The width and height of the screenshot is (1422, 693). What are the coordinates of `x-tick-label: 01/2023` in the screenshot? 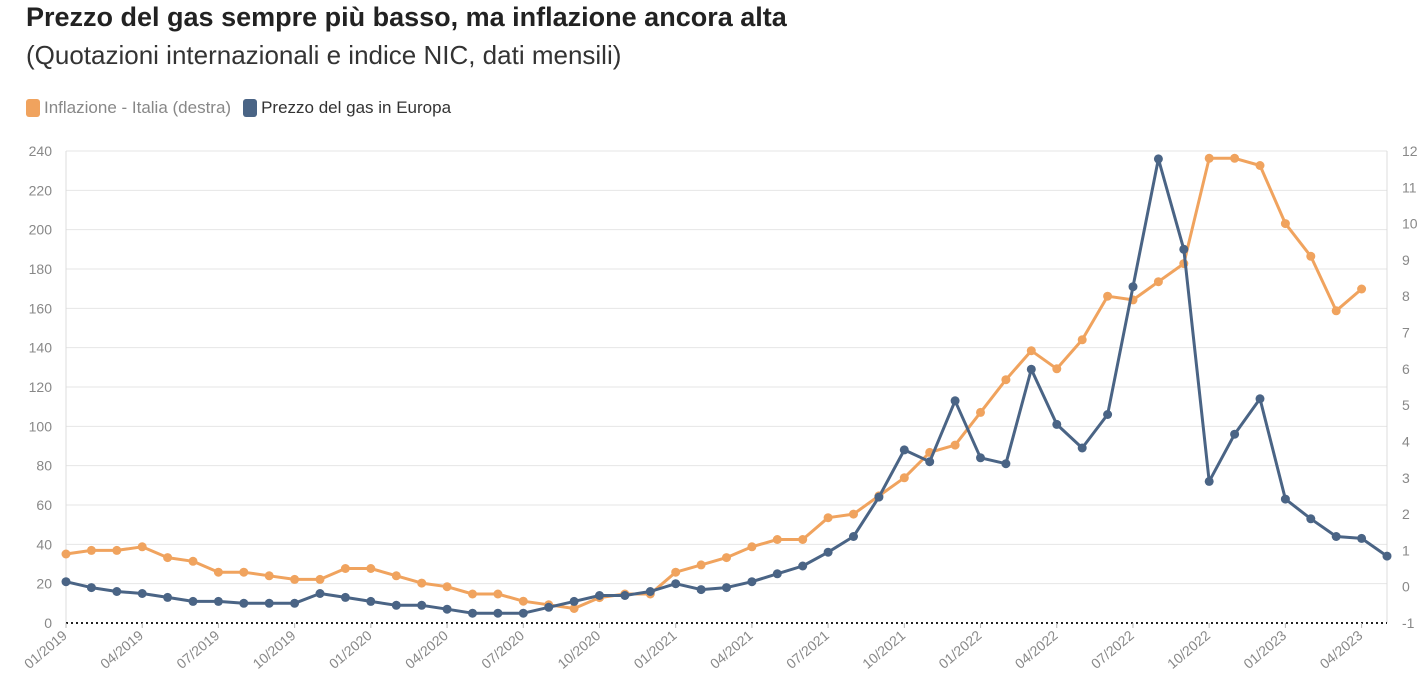 It's located at (1264, 649).